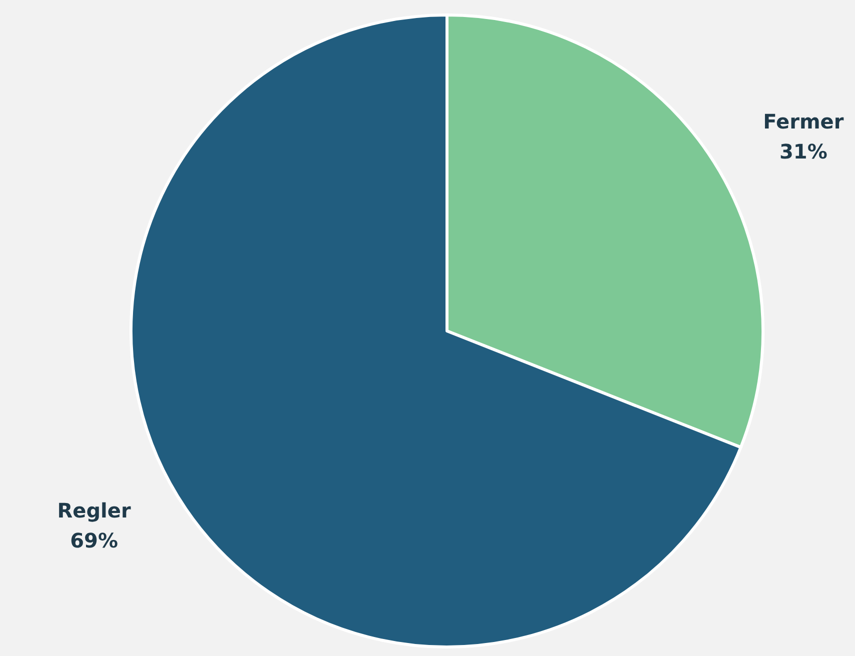 This screenshot has height=656, width=855. What do you see at coordinates (804, 152) in the screenshot?
I see `data-label: 31%` at bounding box center [804, 152].